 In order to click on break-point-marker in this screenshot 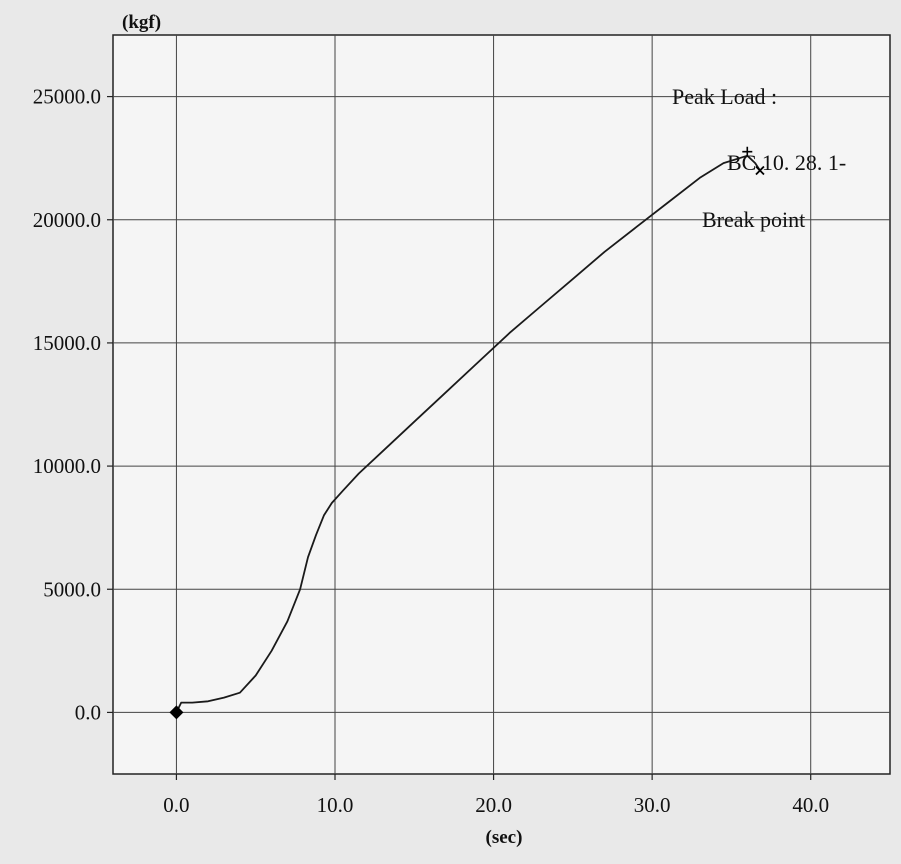, I will do `click(760, 170)`.